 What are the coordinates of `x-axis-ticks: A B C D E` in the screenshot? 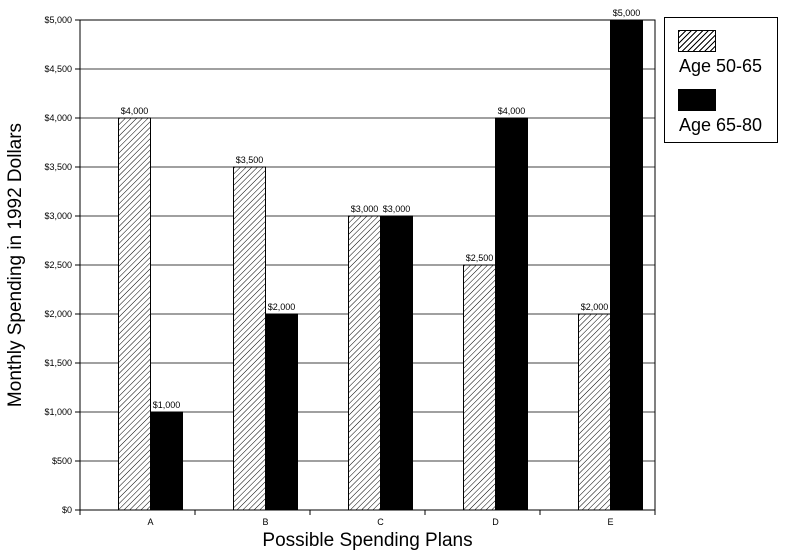 It's located at (367, 518).